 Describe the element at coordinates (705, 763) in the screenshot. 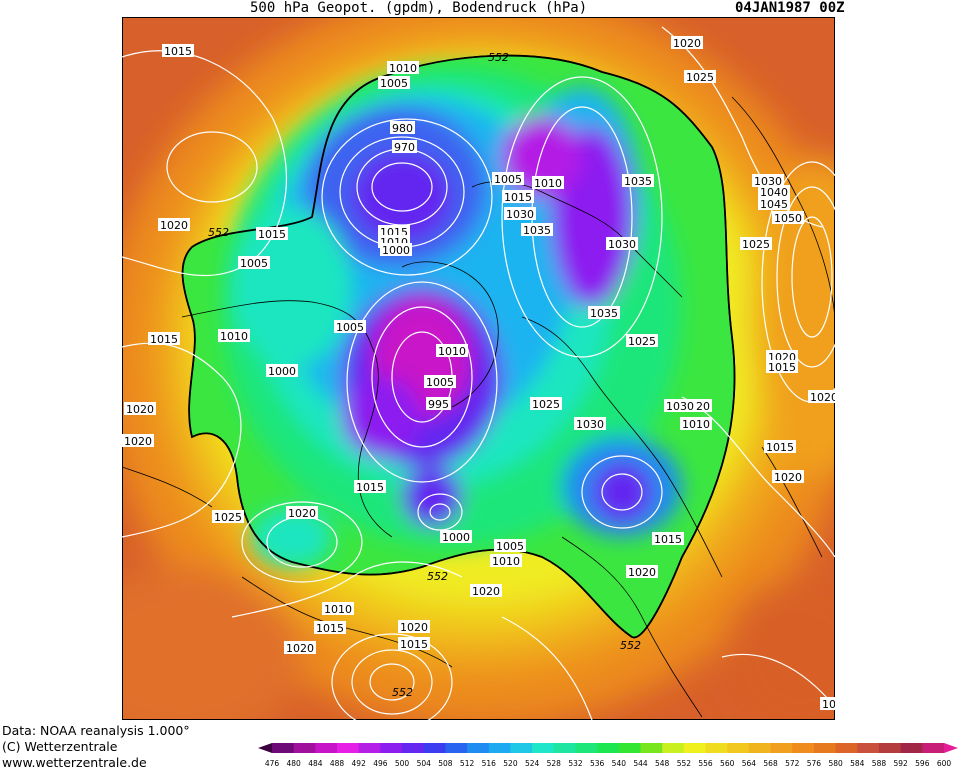

I see `colorbar-tick-label: 556` at that location.